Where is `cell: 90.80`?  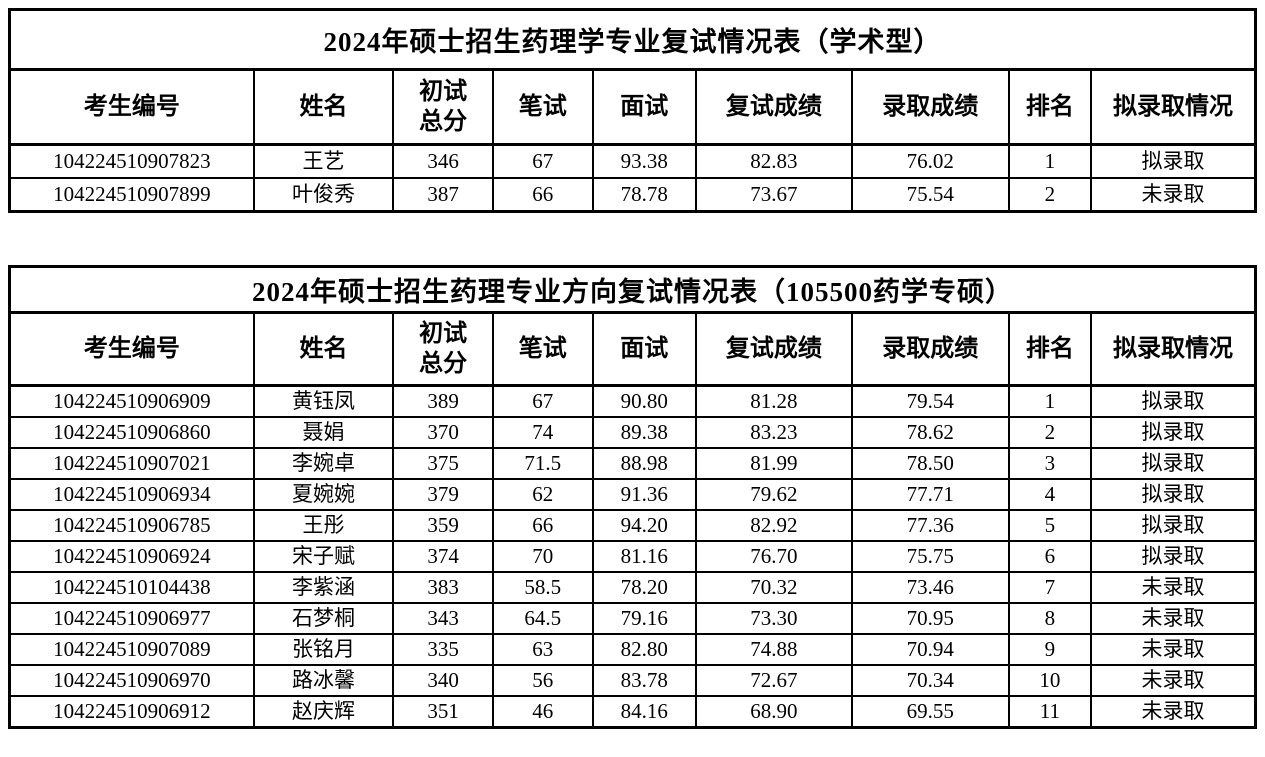
cell: 90.80 is located at coordinates (644, 401).